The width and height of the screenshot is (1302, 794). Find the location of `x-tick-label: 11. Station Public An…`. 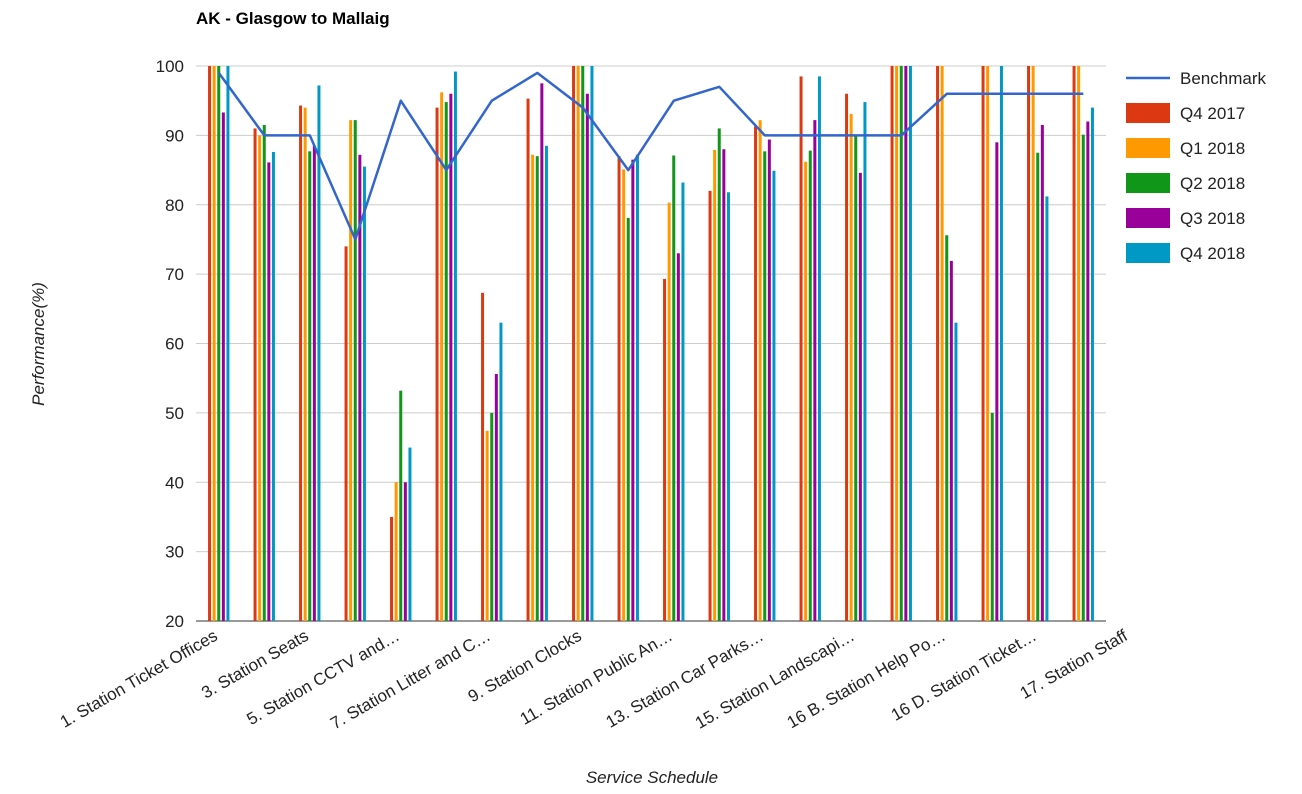

x-tick-label: 11. Station Public An… is located at coordinates (596, 677).